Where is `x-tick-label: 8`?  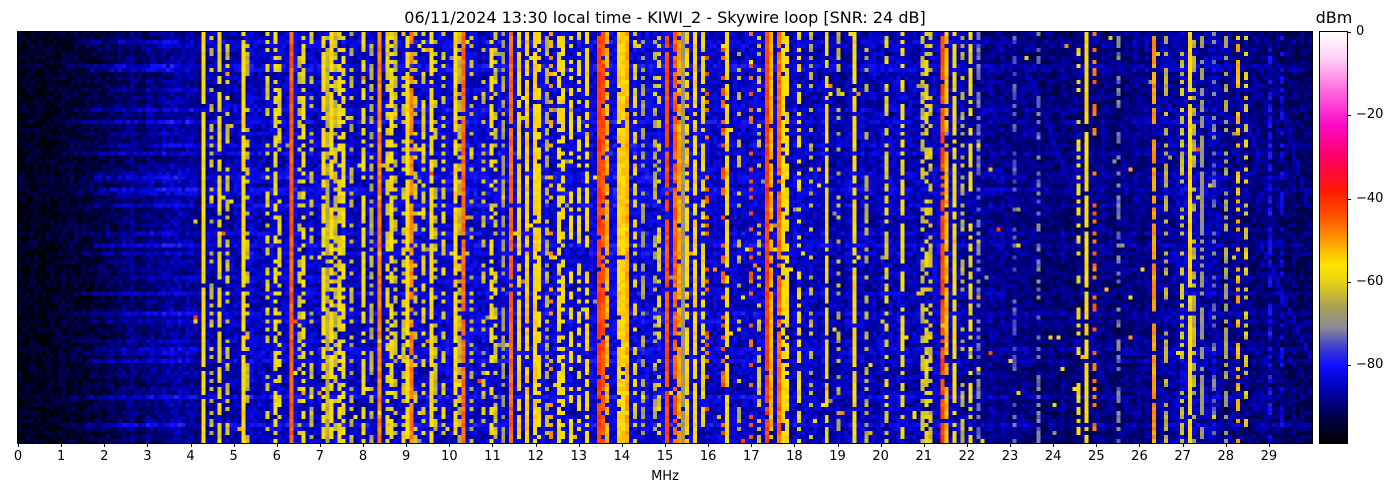
x-tick-label: 8 is located at coordinates (363, 456).